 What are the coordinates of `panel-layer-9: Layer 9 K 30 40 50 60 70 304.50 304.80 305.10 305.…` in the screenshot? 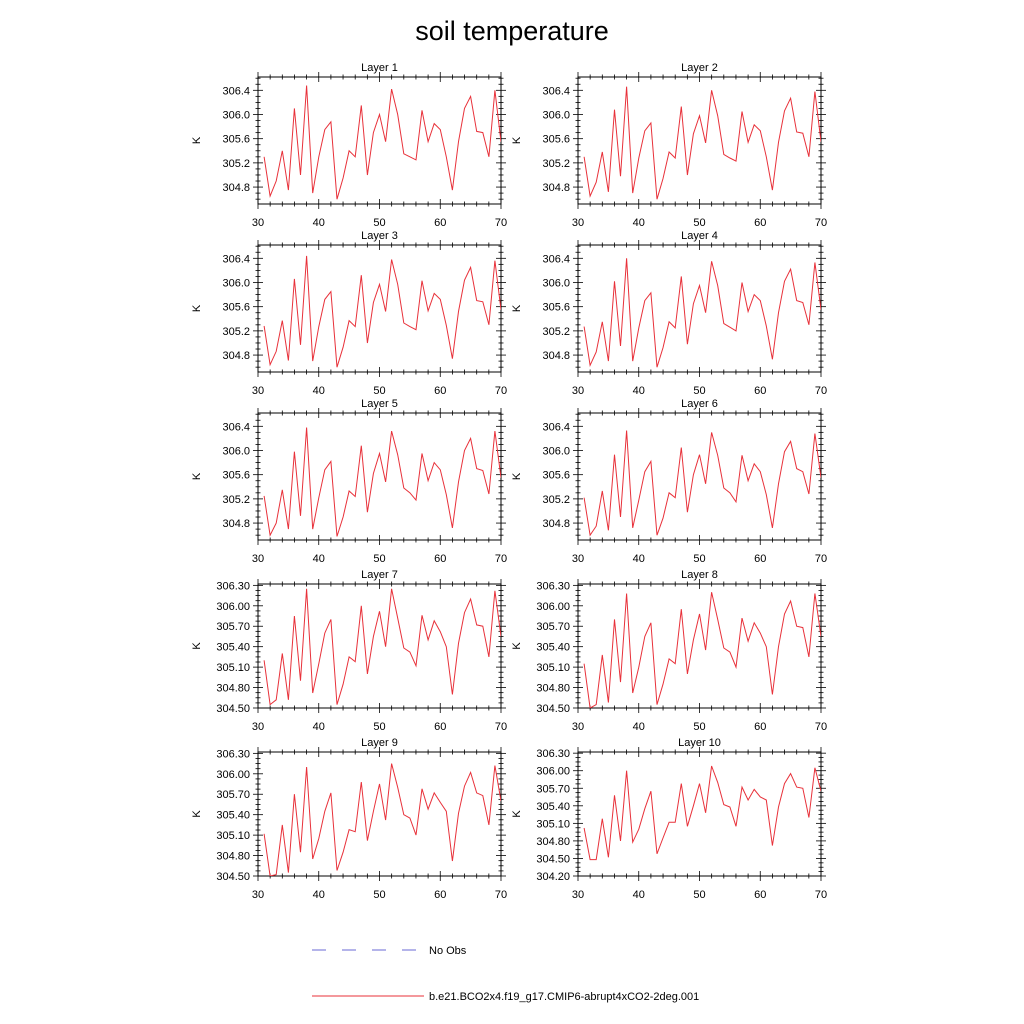 It's located at (349, 819).